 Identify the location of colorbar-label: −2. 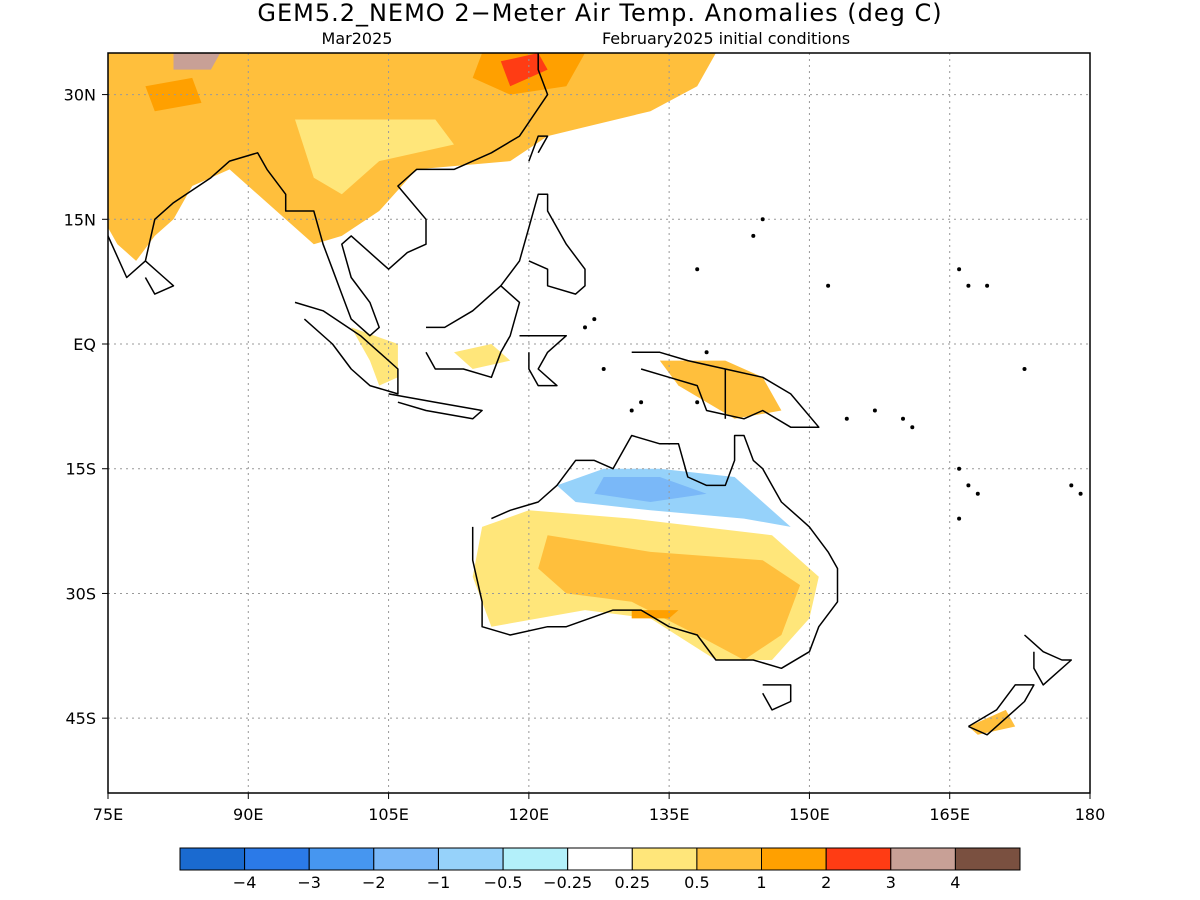
(374, 882).